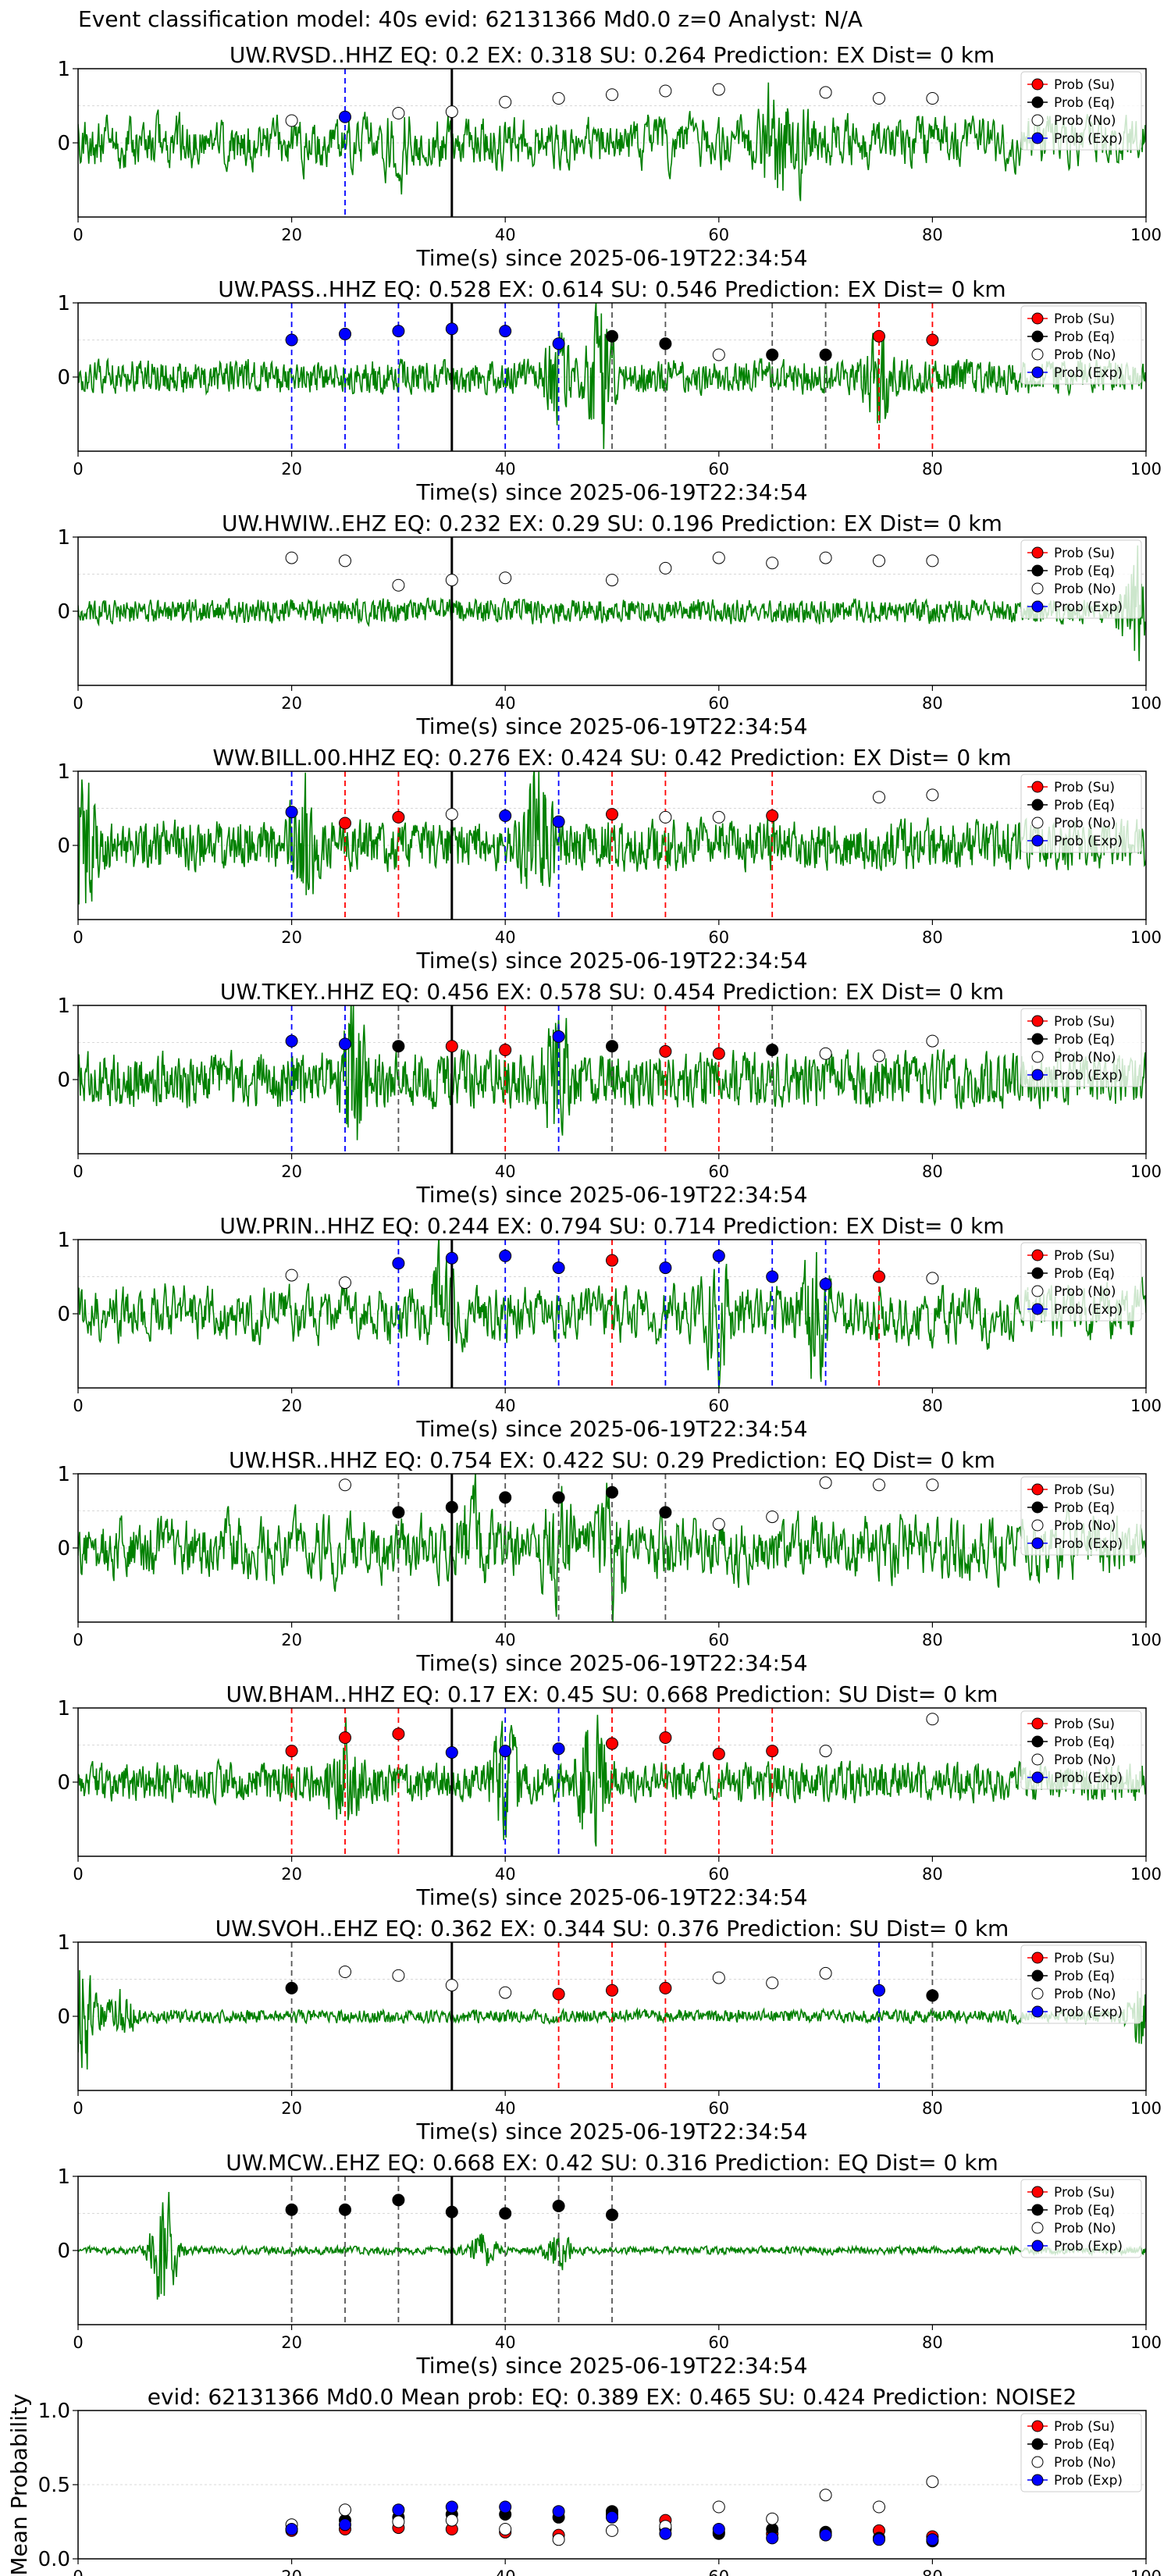 Image resolution: width=1171 pixels, height=2576 pixels. What do you see at coordinates (1037, 1976) in the screenshot?
I see `legend-marker-eq` at bounding box center [1037, 1976].